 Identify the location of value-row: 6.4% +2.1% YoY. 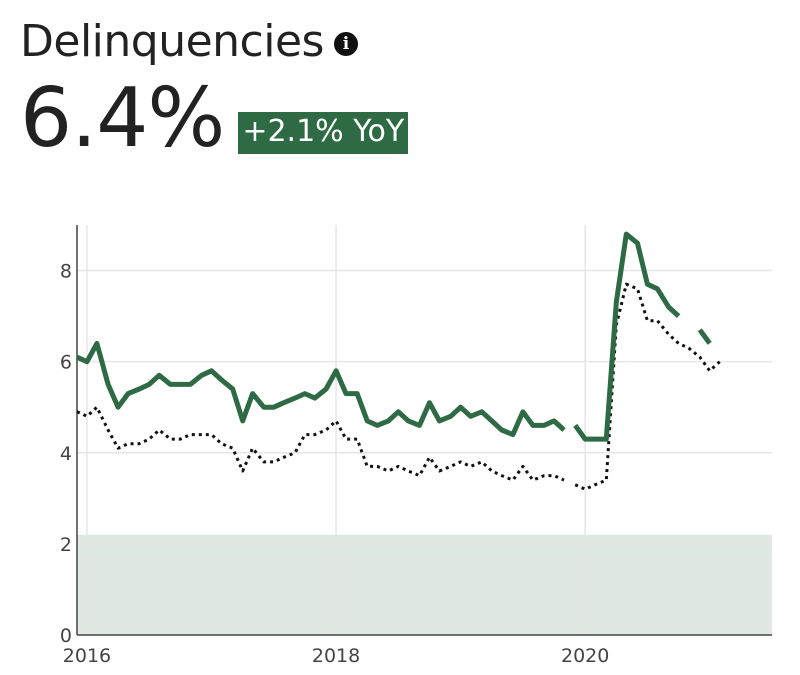
(214, 118).